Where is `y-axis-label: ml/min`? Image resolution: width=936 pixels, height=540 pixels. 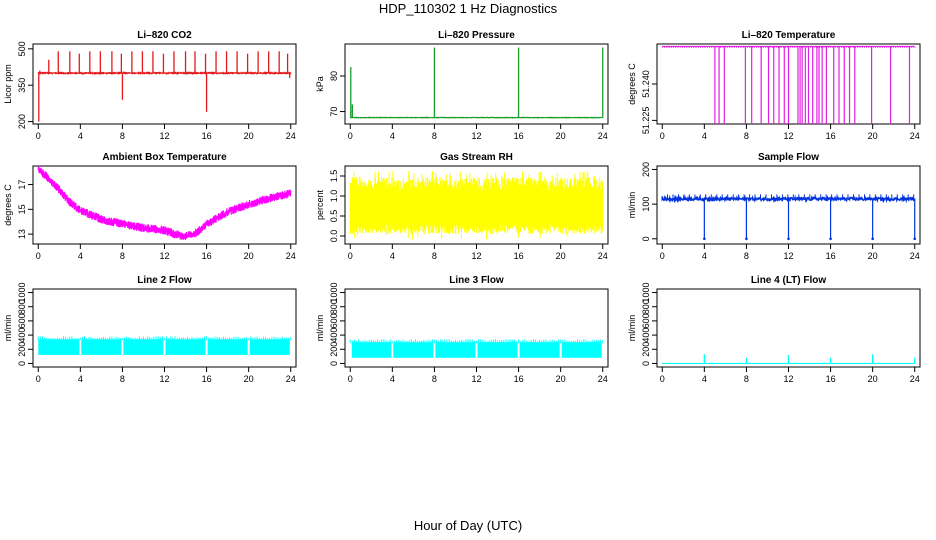
y-axis-label: ml/min is located at coordinates (8, 328).